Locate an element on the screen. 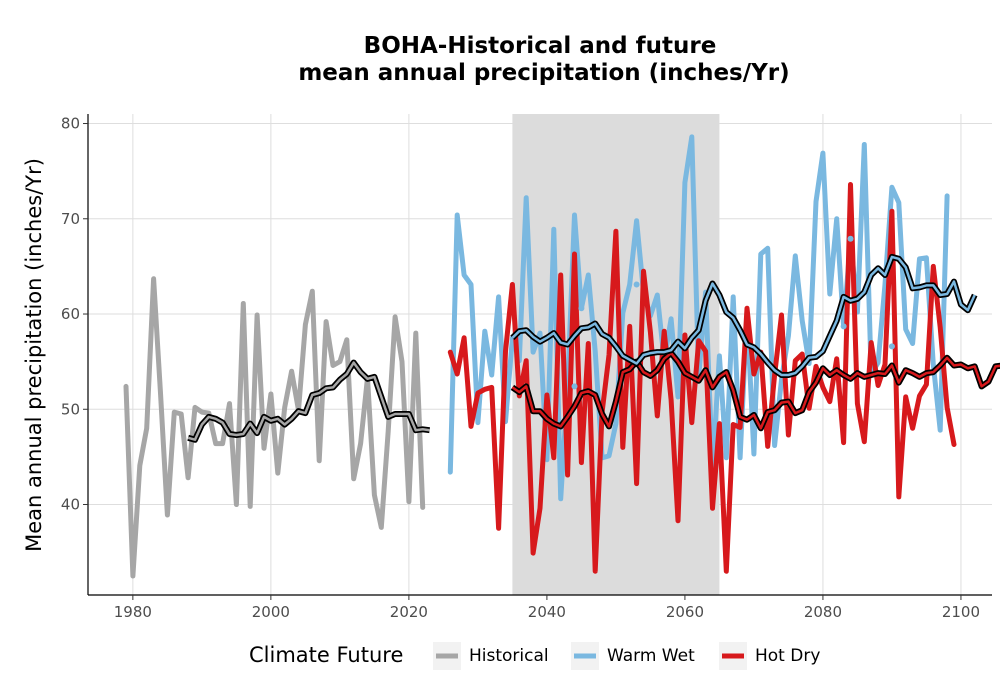 Image resolution: width=1000 pixels, height=700 pixels. legend-item-warm-wet: Warm Wet is located at coordinates (633, 656).